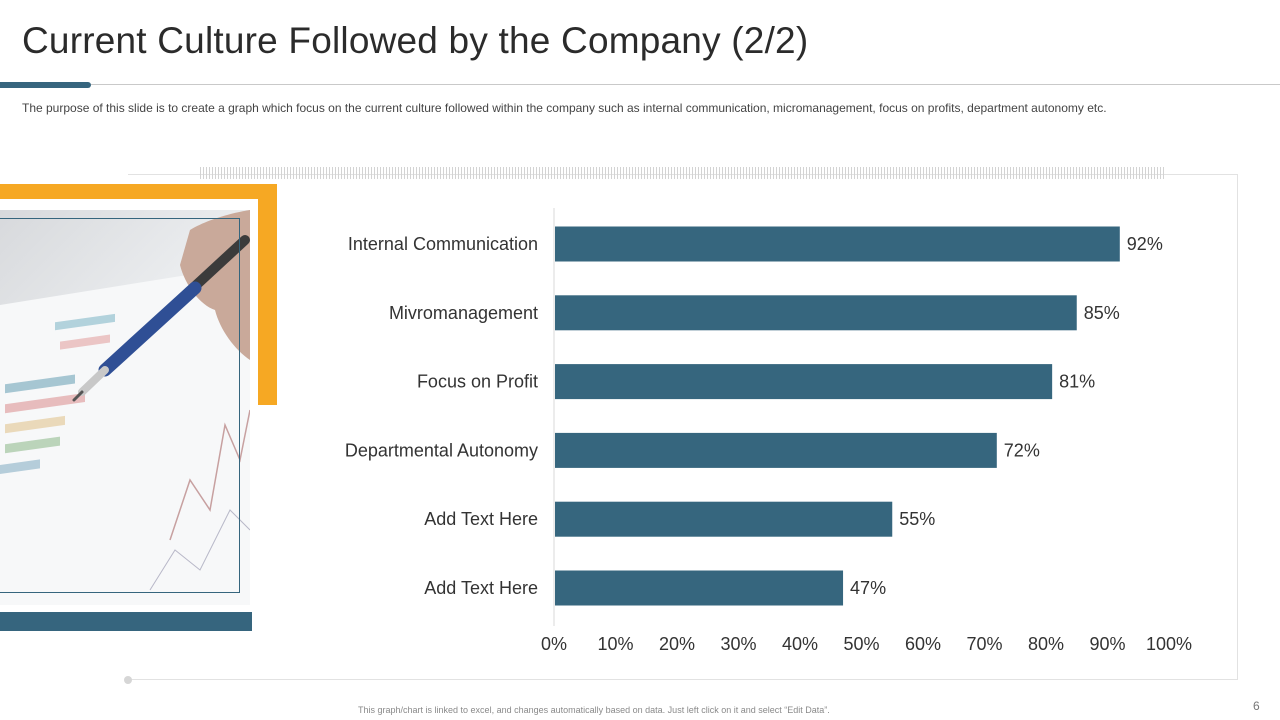 Image resolution: width=1280 pixels, height=720 pixels. Describe the element at coordinates (984, 644) in the screenshot. I see `x-tick-label: 70%` at that location.